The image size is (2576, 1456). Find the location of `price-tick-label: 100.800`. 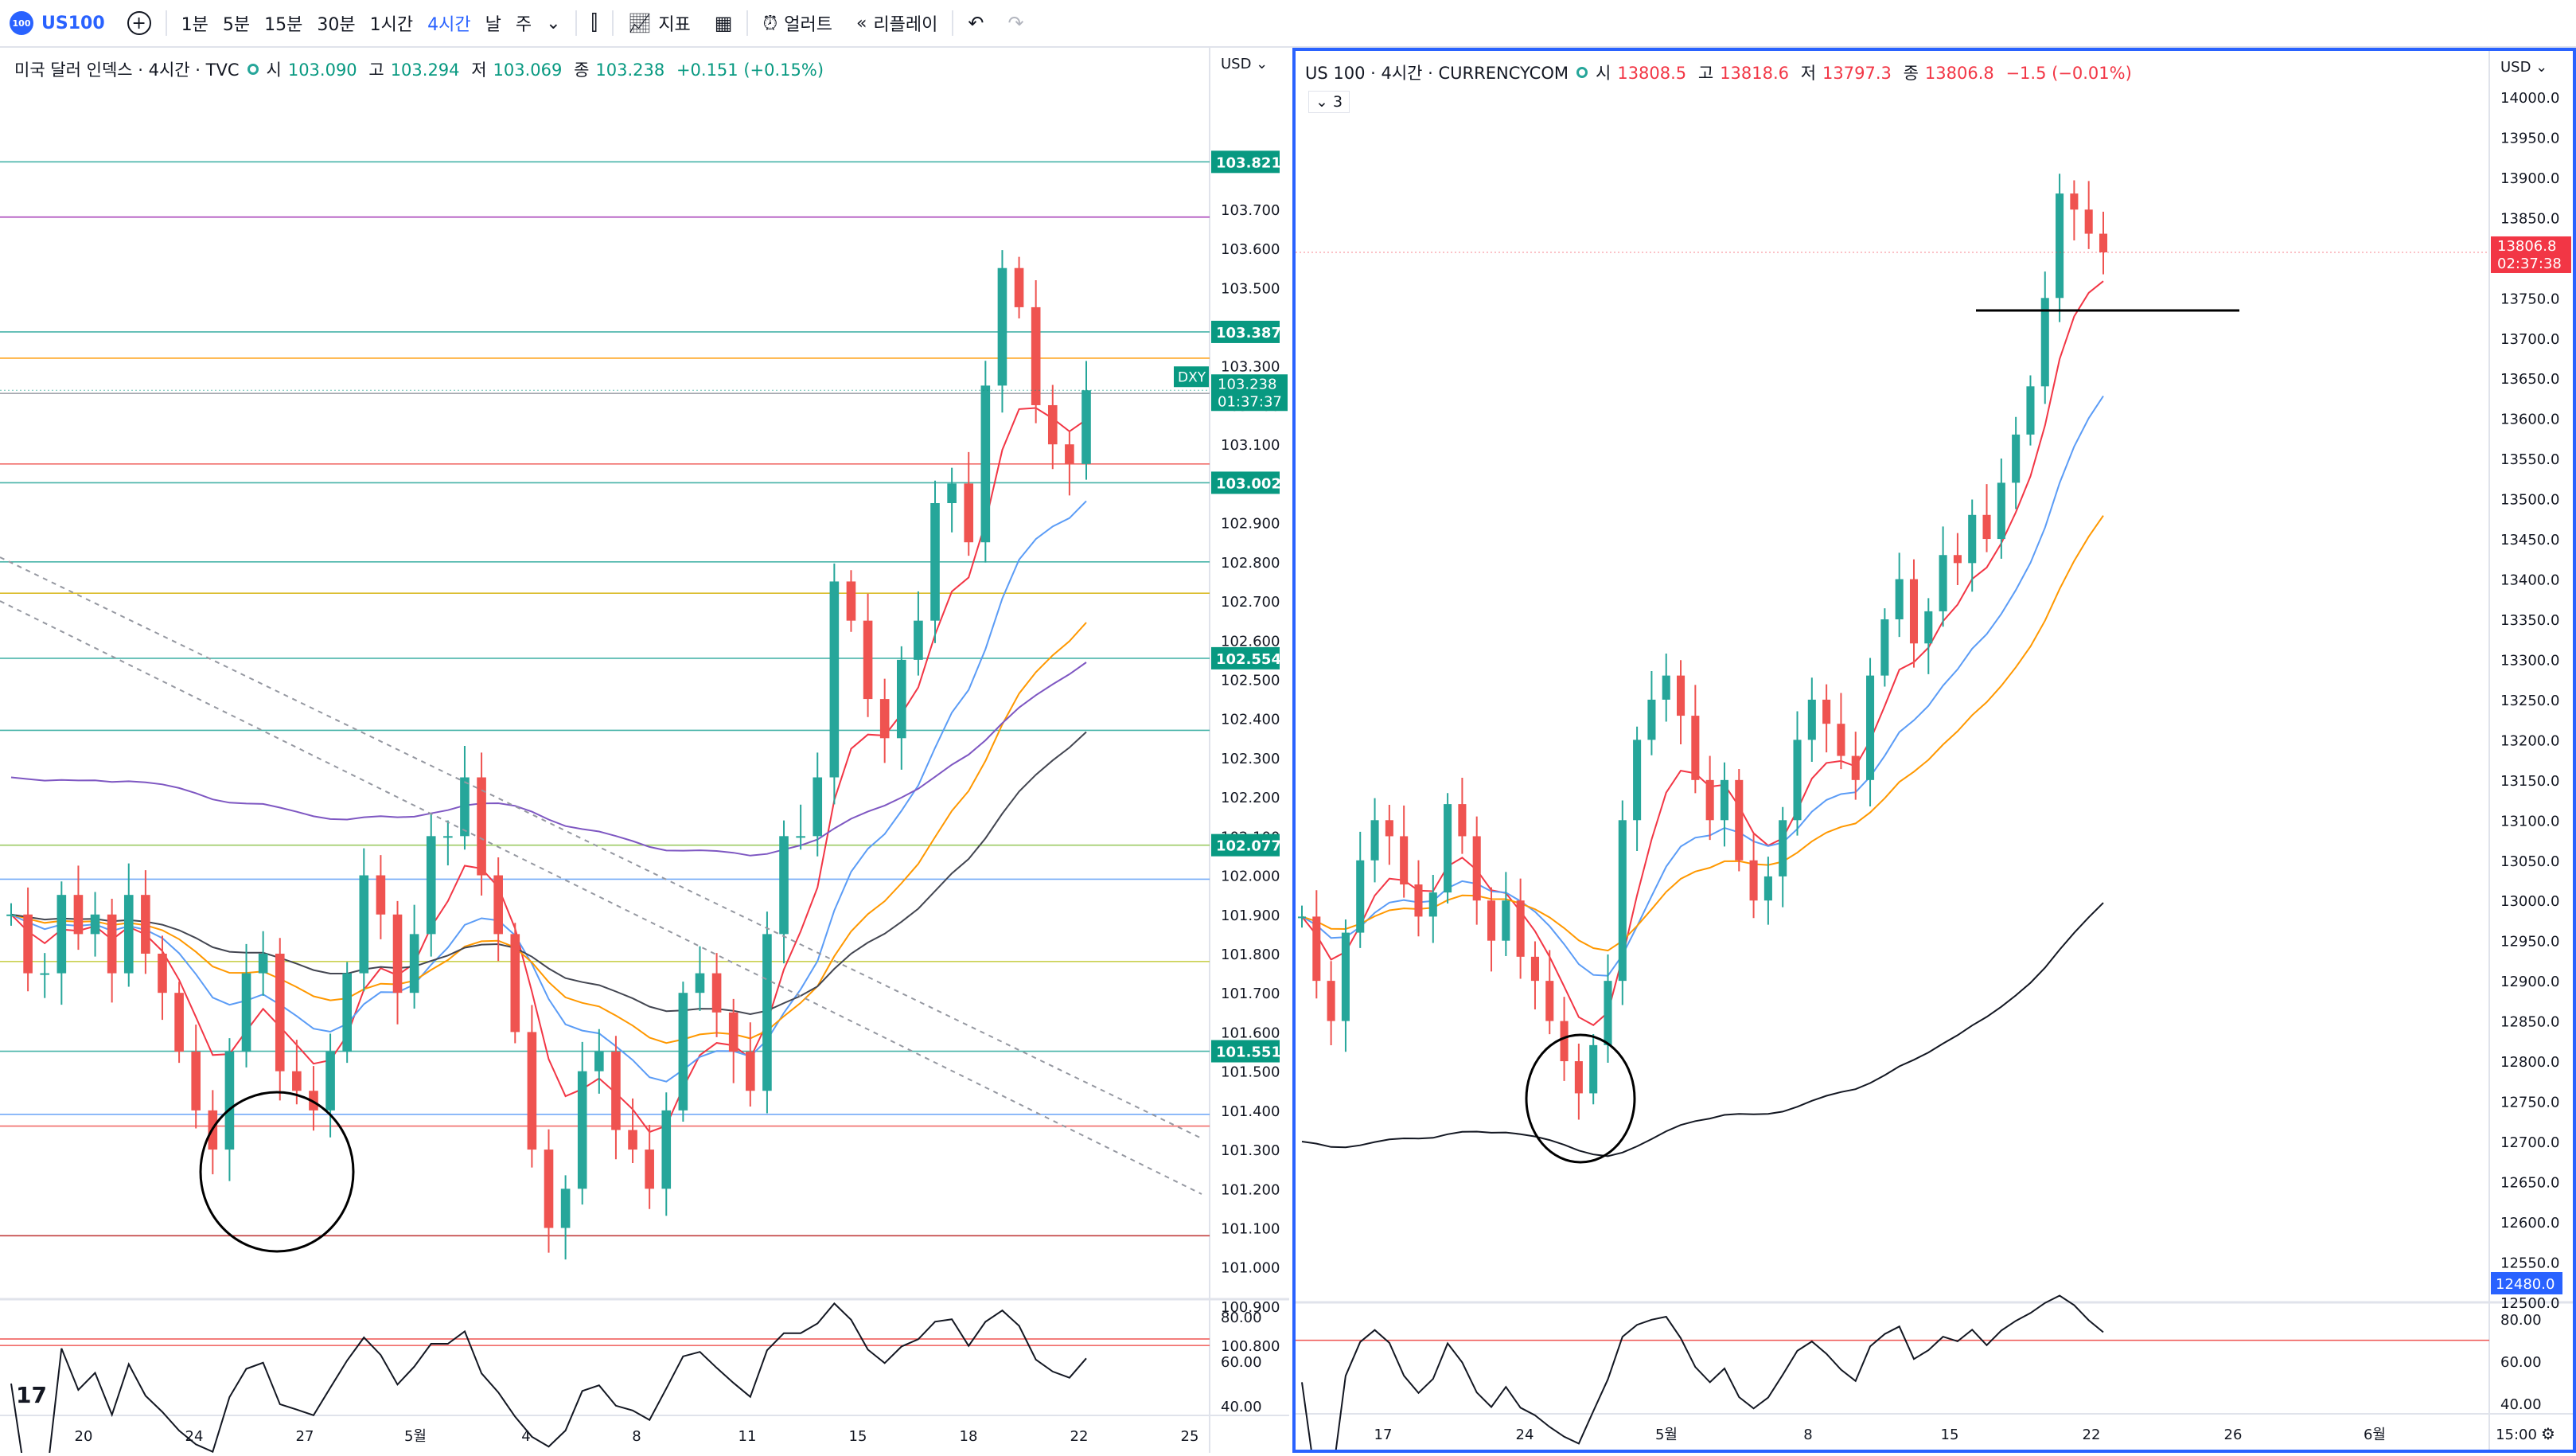

price-tick-label: 100.800 is located at coordinates (1250, 1346).